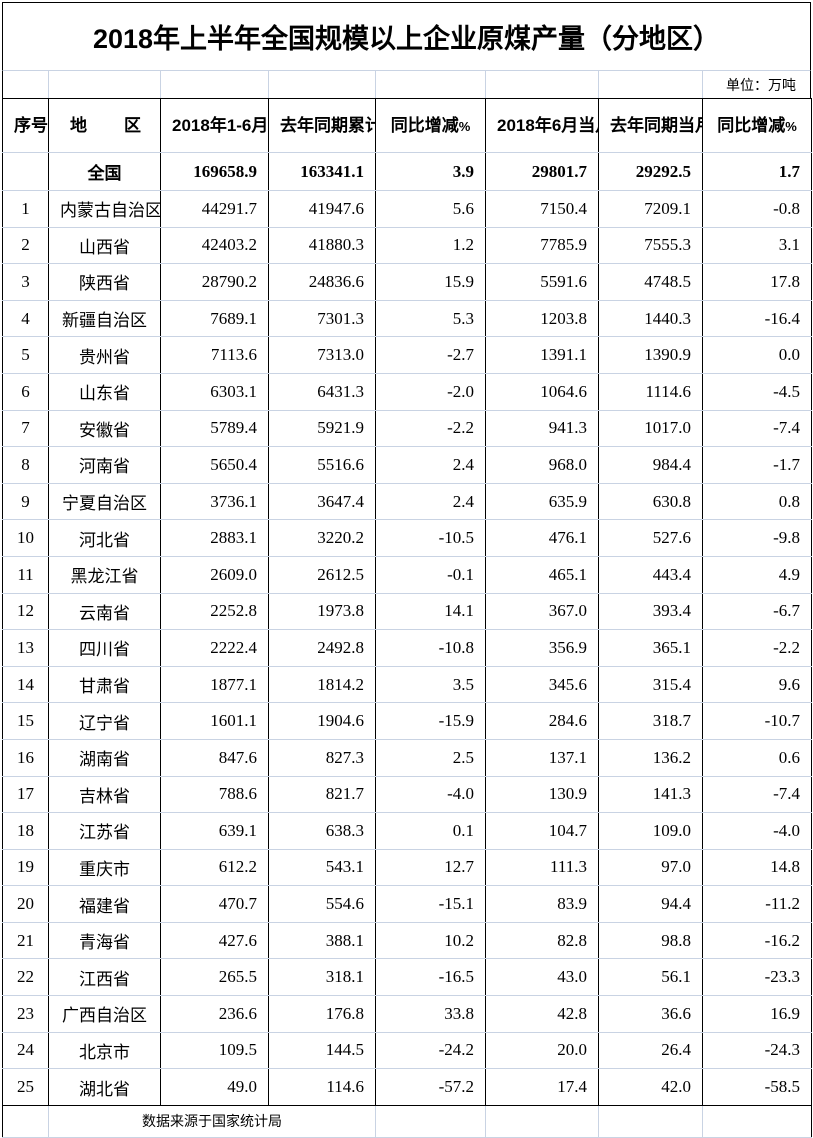  What do you see at coordinates (757, 575) in the screenshot?
I see `cell-jun-yoy: 4.9` at bounding box center [757, 575].